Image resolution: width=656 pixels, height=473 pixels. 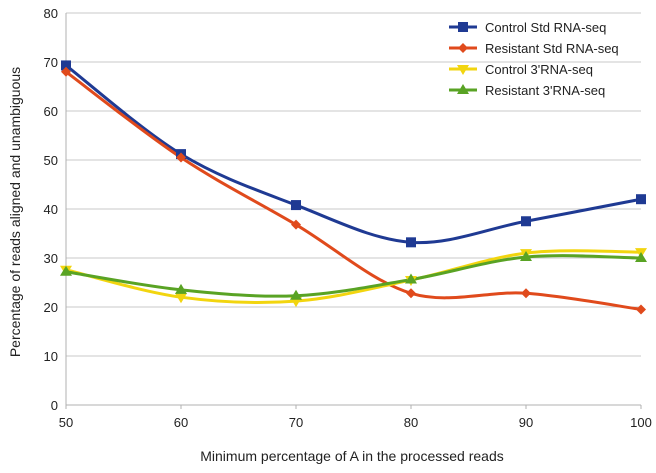 What do you see at coordinates (51, 160) in the screenshot?
I see `y-tick-label: 50` at bounding box center [51, 160].